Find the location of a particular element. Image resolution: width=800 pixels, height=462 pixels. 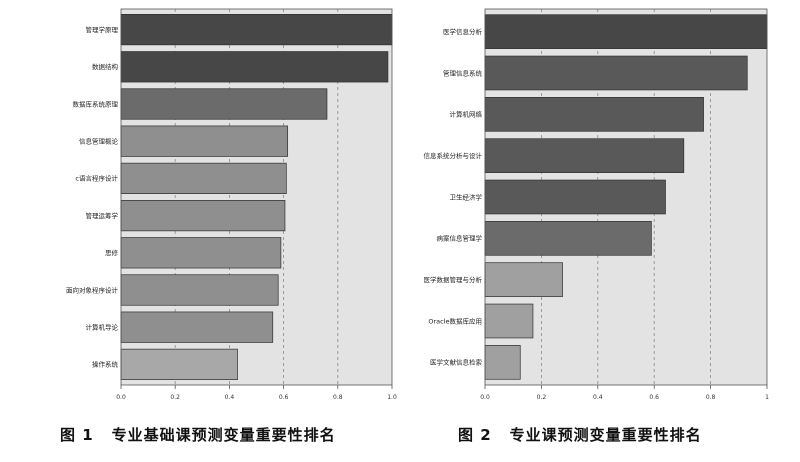

category-label: 医学文献信息检索 is located at coordinates (456, 362).